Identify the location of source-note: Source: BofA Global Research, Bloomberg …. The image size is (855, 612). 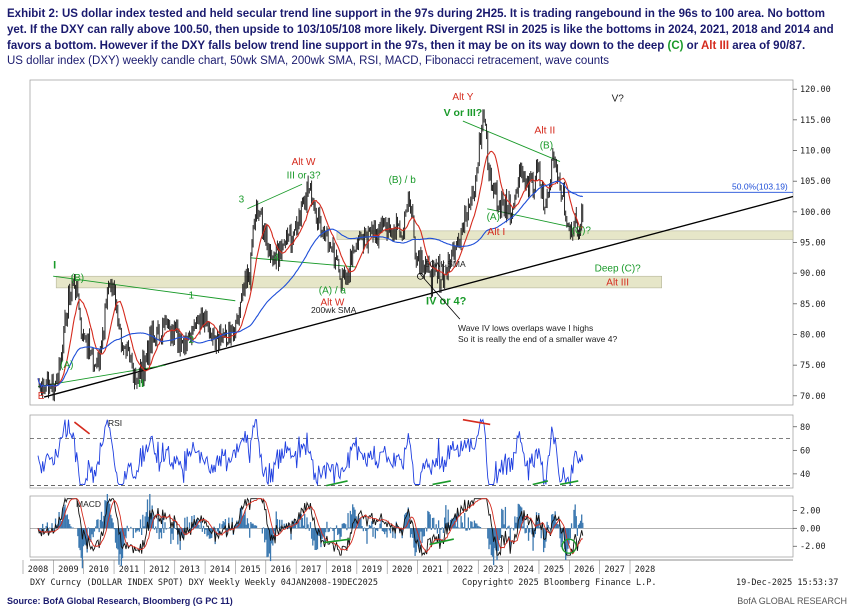
(120, 601).